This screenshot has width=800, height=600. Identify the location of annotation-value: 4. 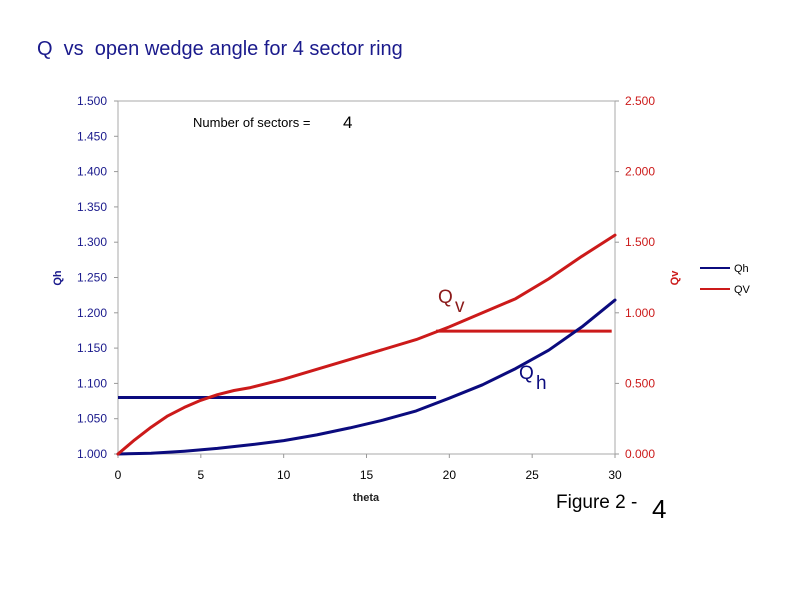
(347, 122).